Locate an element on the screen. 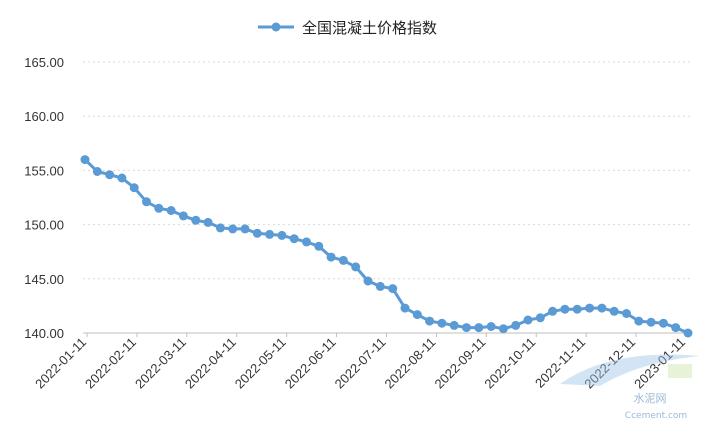 This screenshot has height=432, width=720. y-tick-label: 150.00 is located at coordinates (44, 225).